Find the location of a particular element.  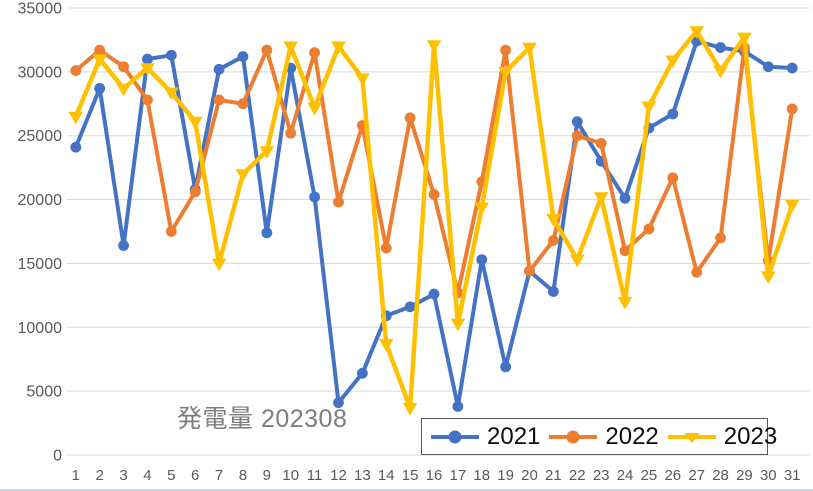

x-axis-tick-label-26: 26 is located at coordinates (672, 475).